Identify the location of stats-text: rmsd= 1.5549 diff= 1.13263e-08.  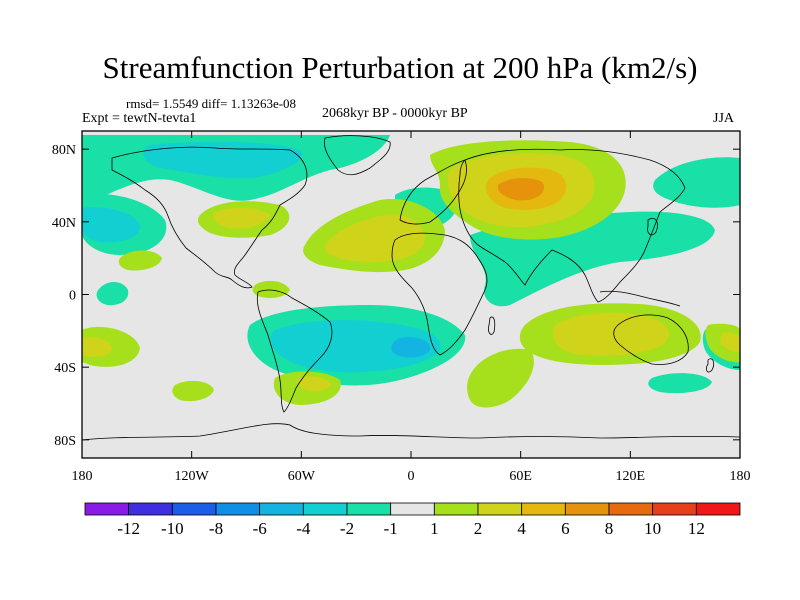
(211, 103).